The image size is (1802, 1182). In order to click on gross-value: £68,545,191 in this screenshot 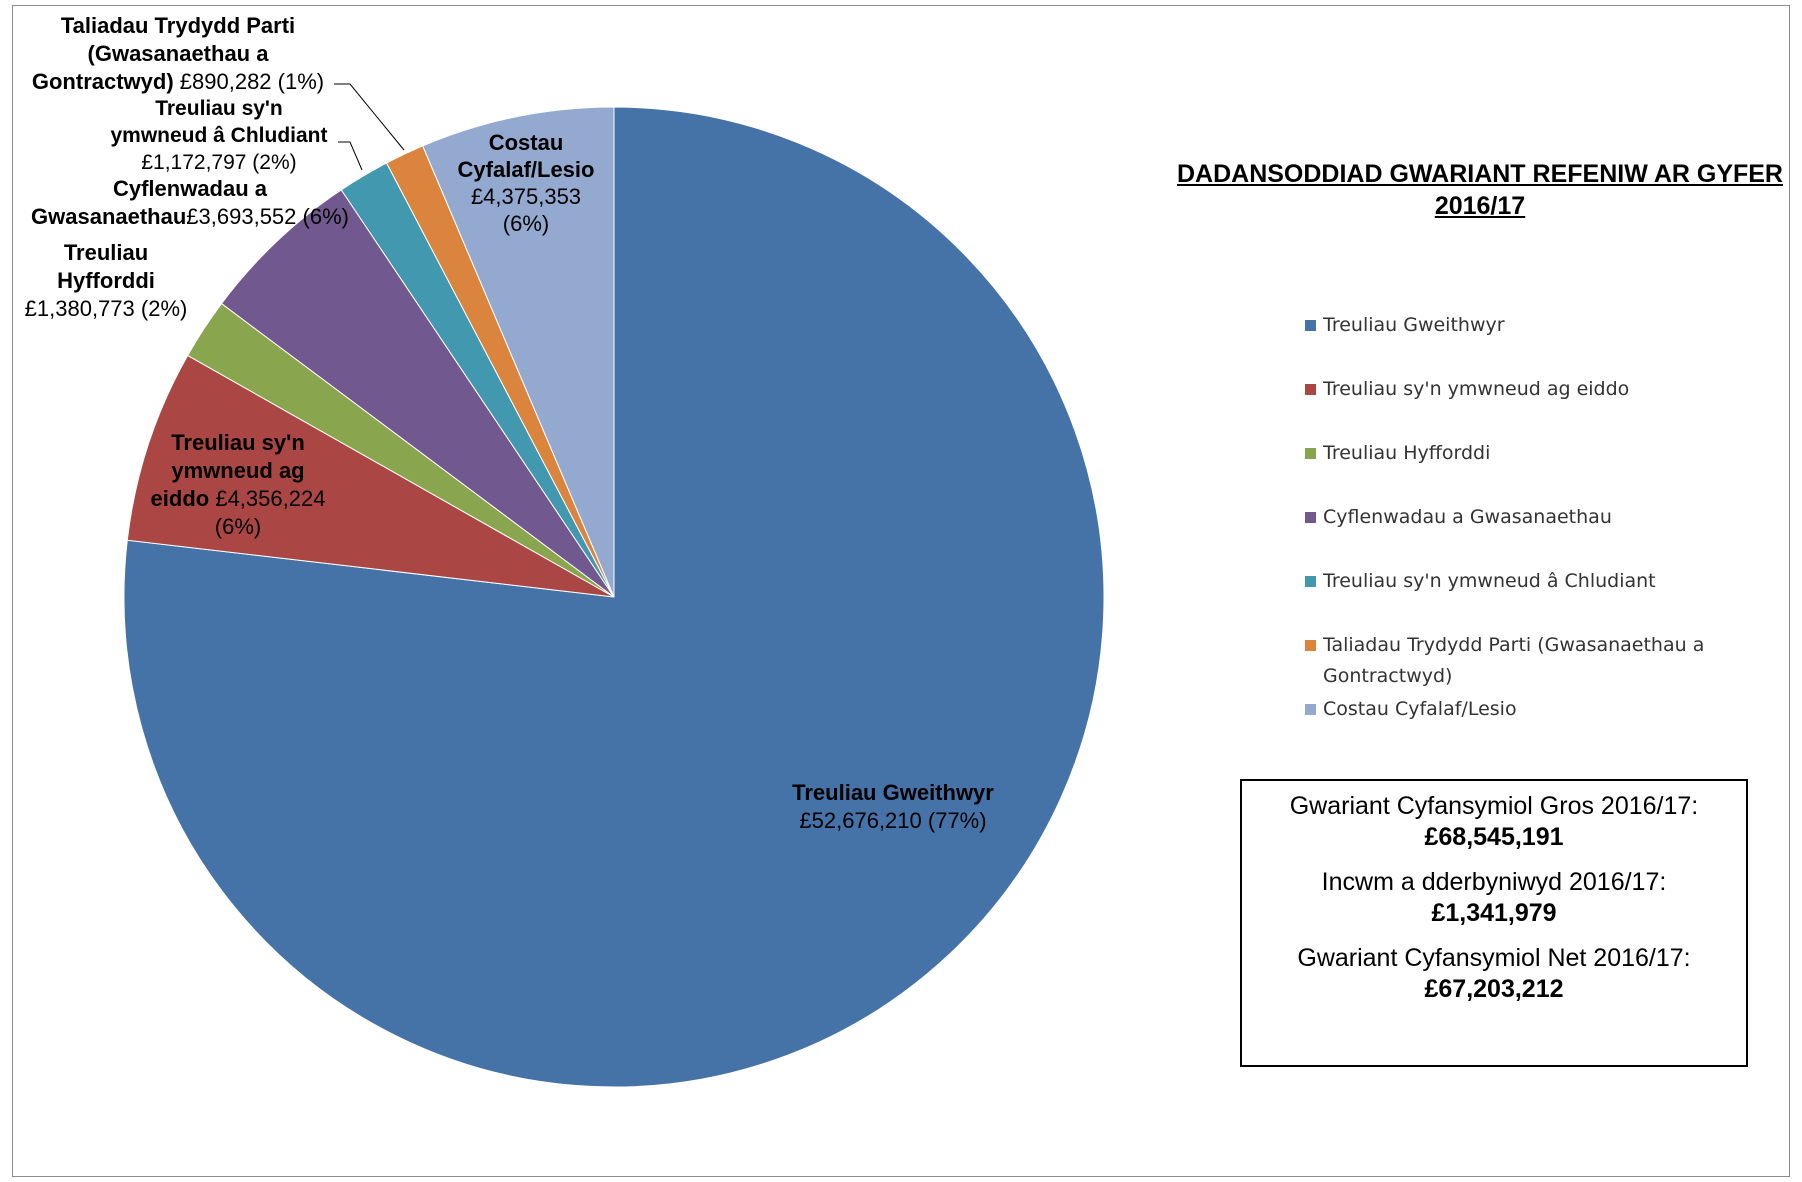, I will do `click(1494, 837)`.